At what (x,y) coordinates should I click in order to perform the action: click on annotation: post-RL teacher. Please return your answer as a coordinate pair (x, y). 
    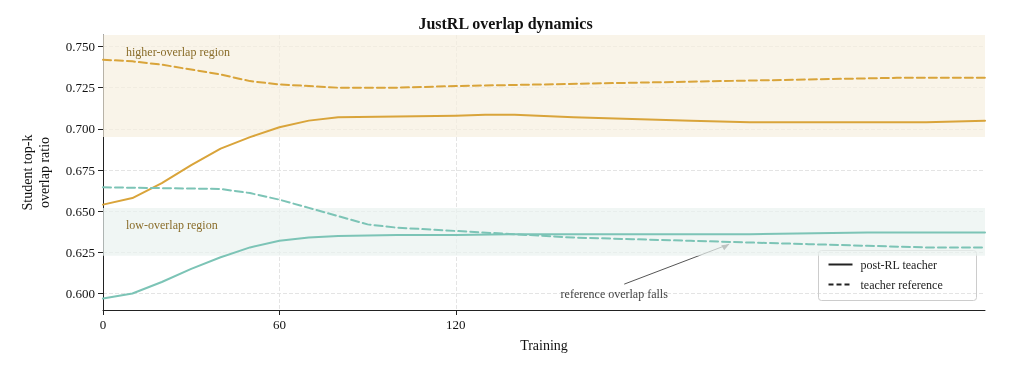
    Looking at the image, I should click on (899, 264).